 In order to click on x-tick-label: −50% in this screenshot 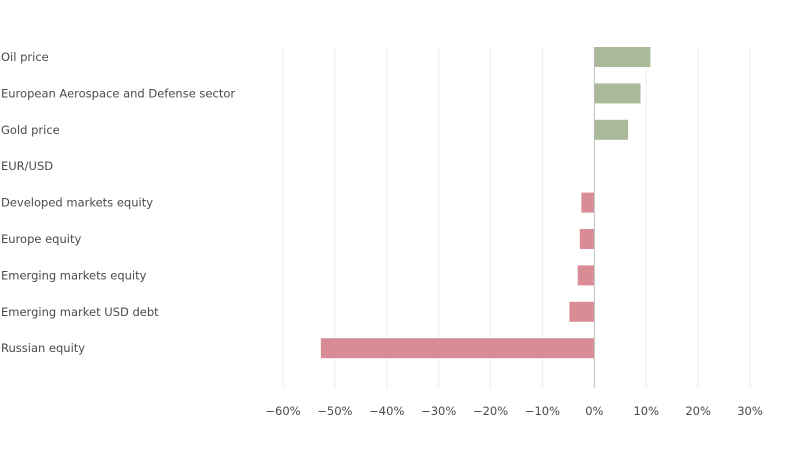, I will do `click(334, 411)`.